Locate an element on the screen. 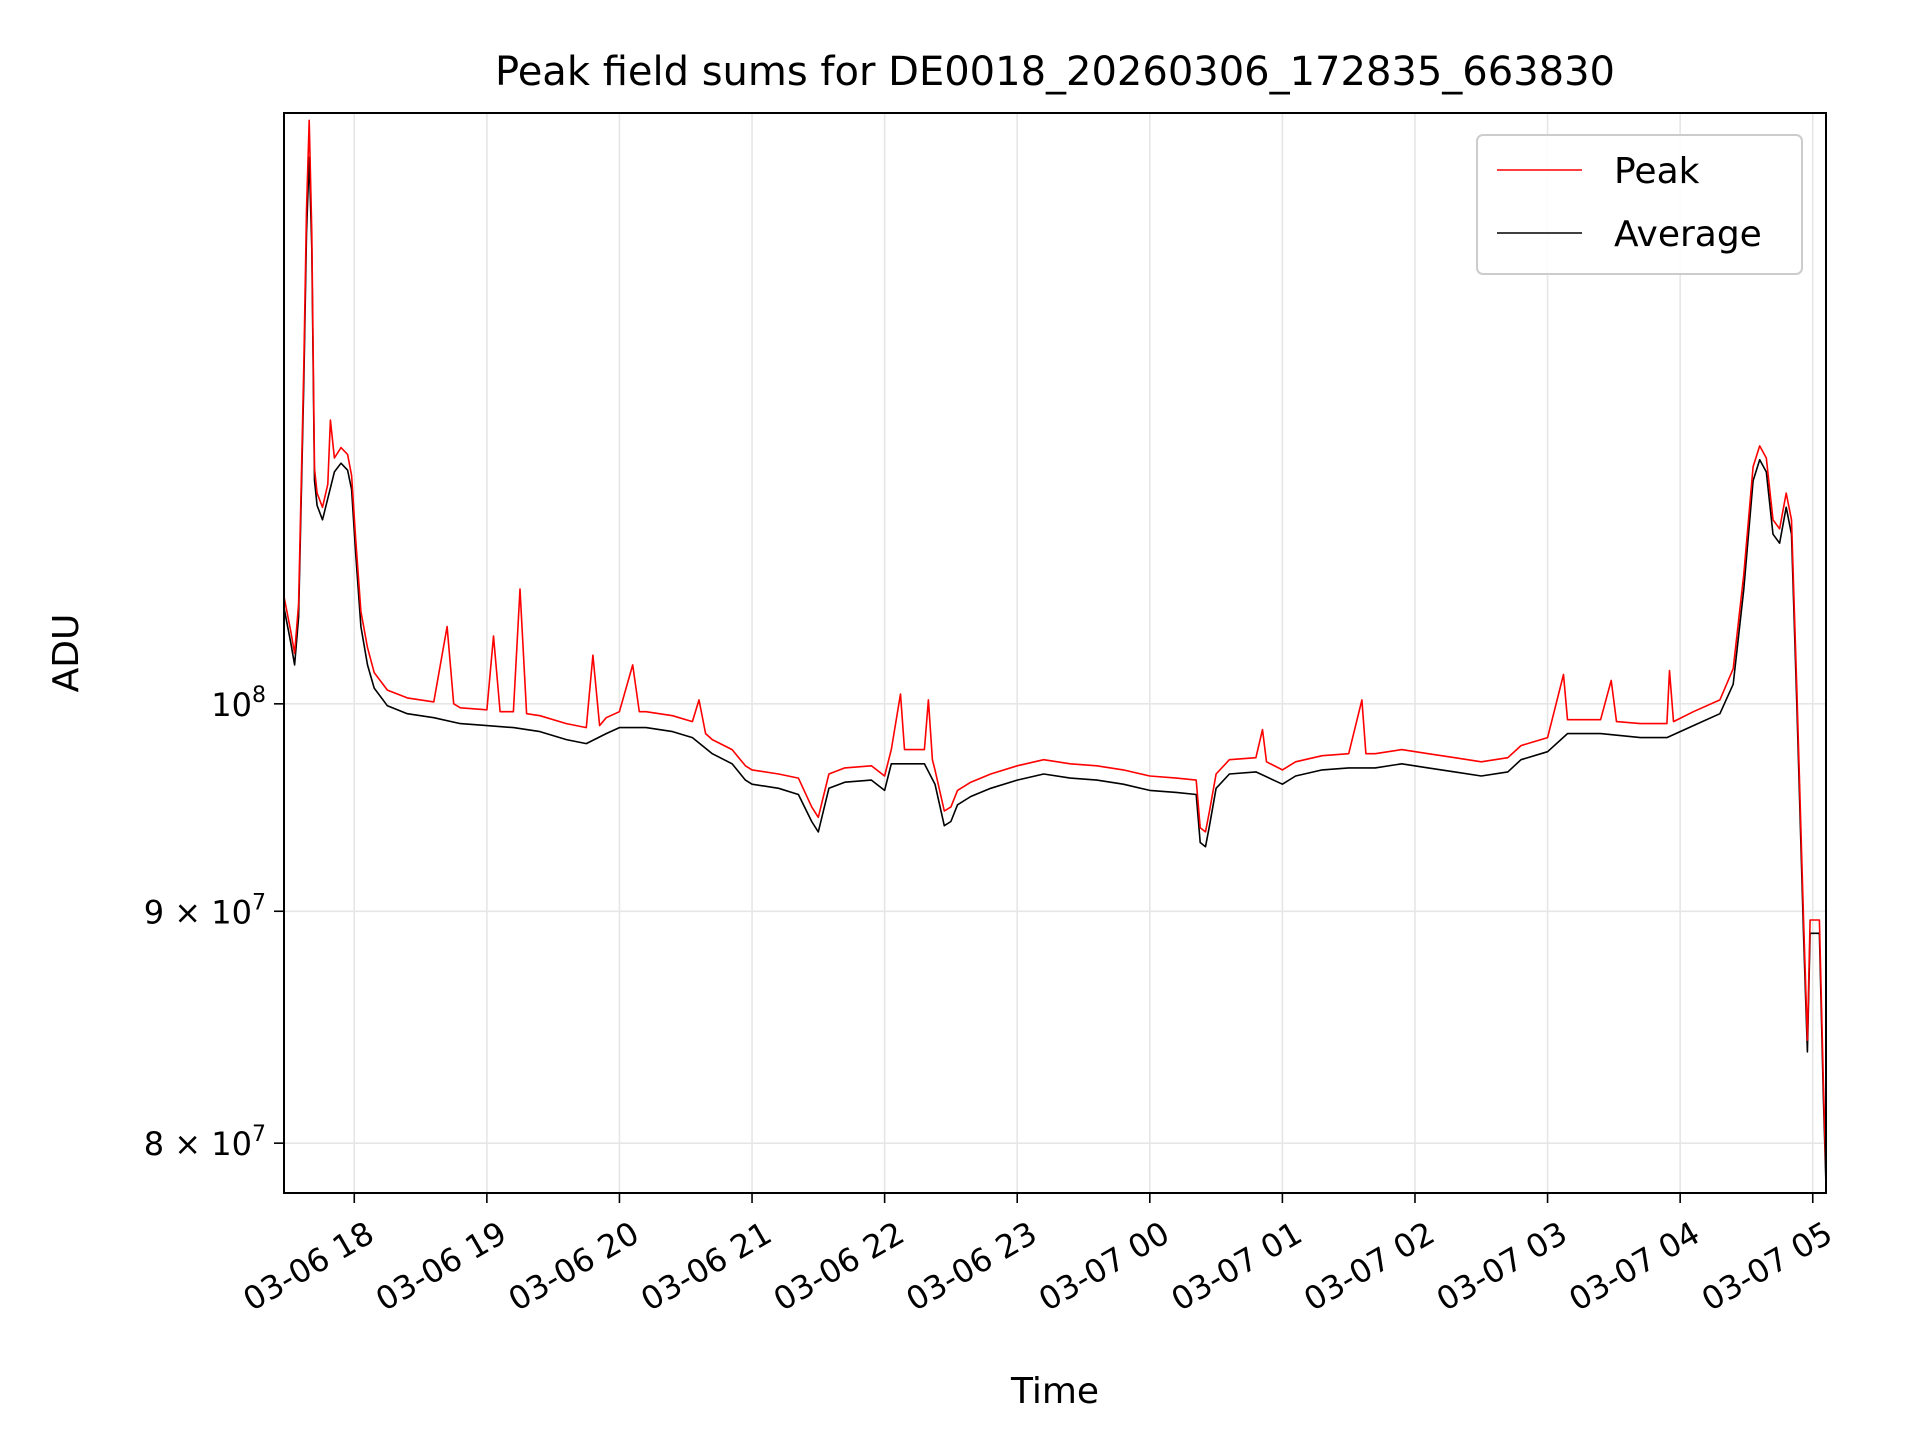 This screenshot has width=1920, height=1440. y-axis-label: ADU is located at coordinates (66, 653).